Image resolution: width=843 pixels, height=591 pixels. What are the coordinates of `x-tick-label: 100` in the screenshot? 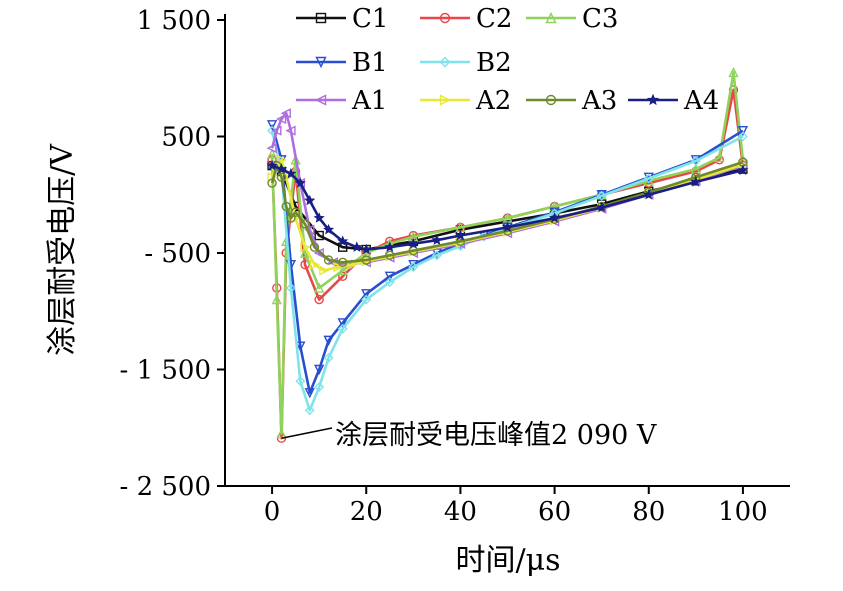 It's located at (743, 512).